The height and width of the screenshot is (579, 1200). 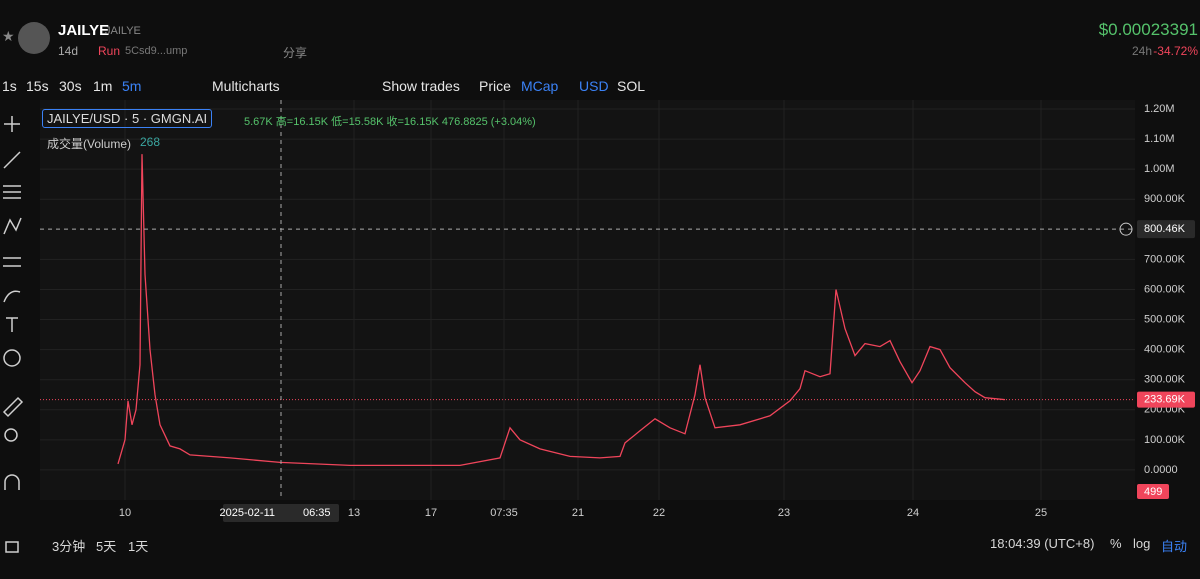 I want to click on mcap-toggle: MCap, so click(x=540, y=86).